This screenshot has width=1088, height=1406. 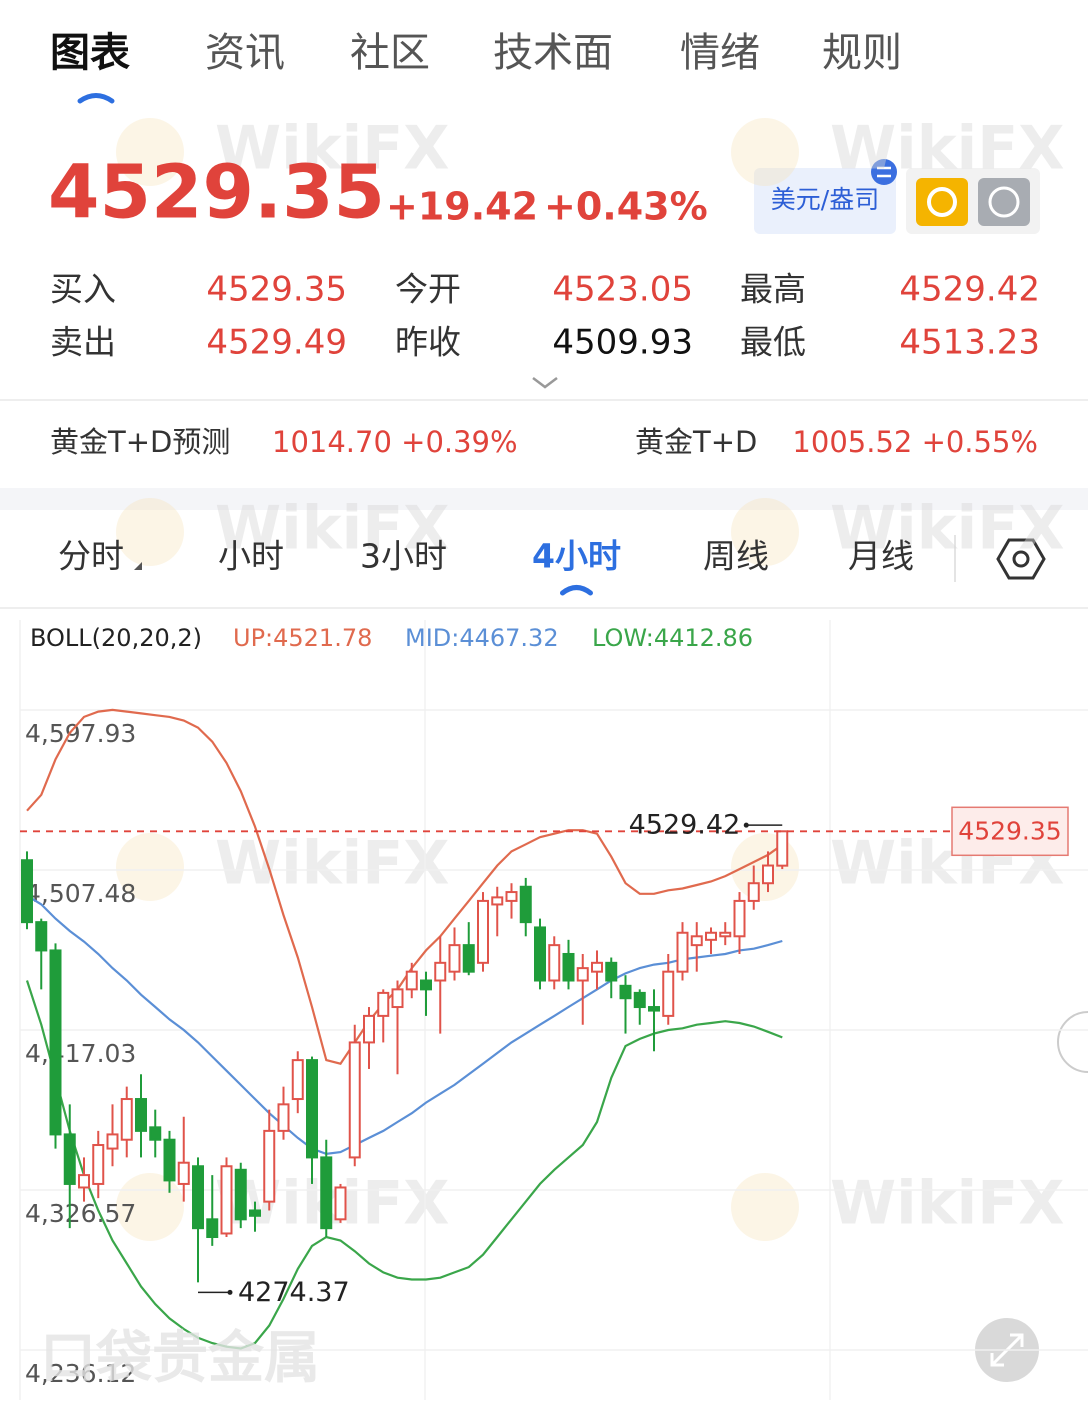 I want to click on y-tick-label: 4,326.57, so click(x=80, y=1213).